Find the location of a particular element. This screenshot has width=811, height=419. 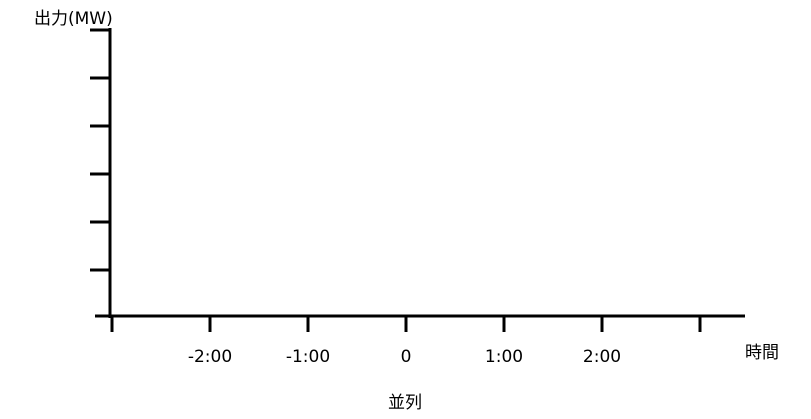

x-ticks-group is located at coordinates (406, 324).